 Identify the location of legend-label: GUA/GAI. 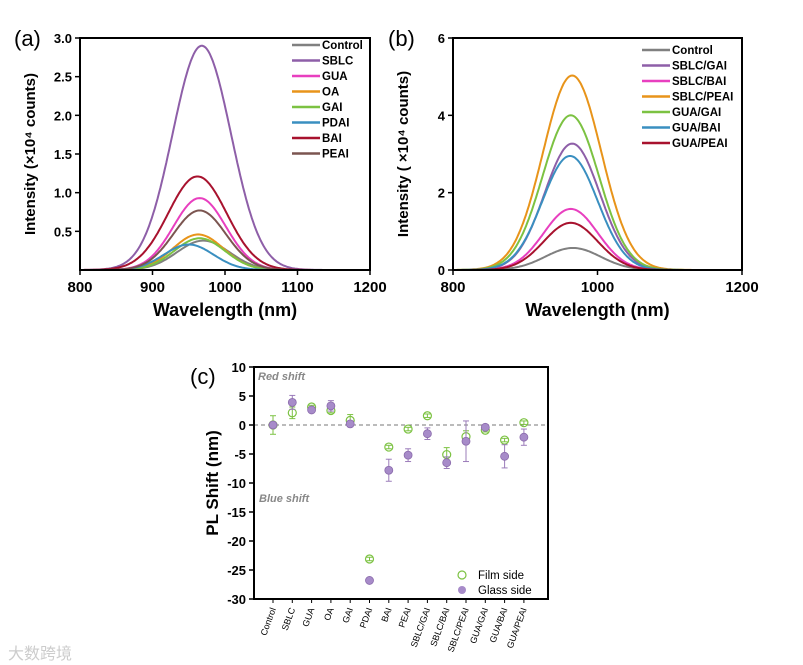
(696, 113).